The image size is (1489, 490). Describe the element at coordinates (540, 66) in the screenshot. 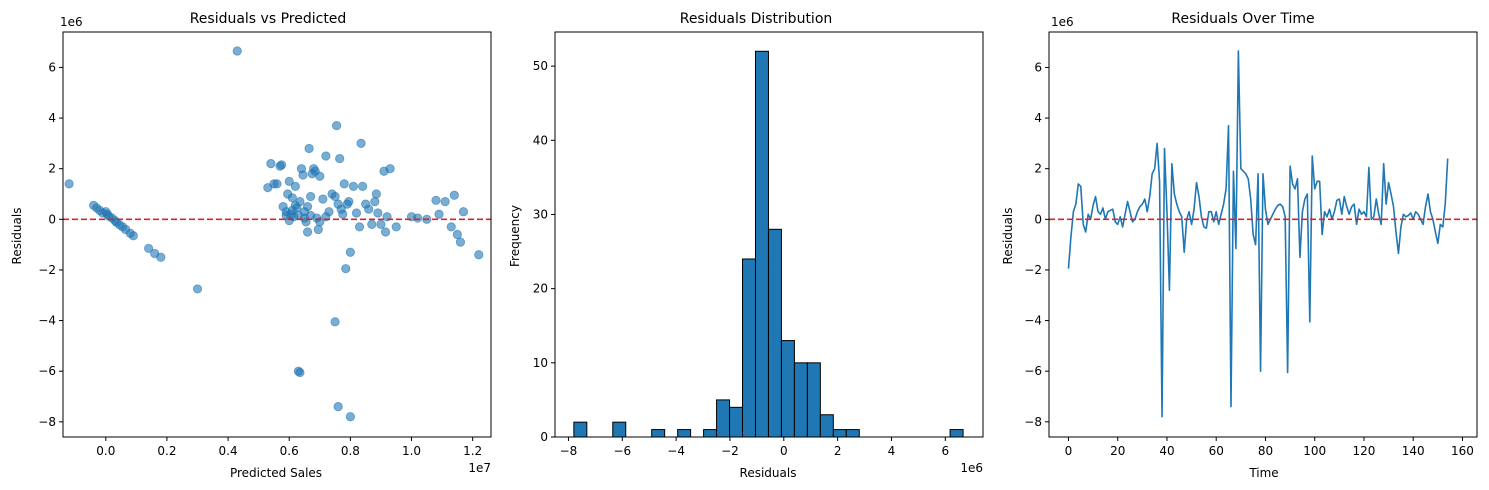

I see `y-tick-label: 50` at that location.